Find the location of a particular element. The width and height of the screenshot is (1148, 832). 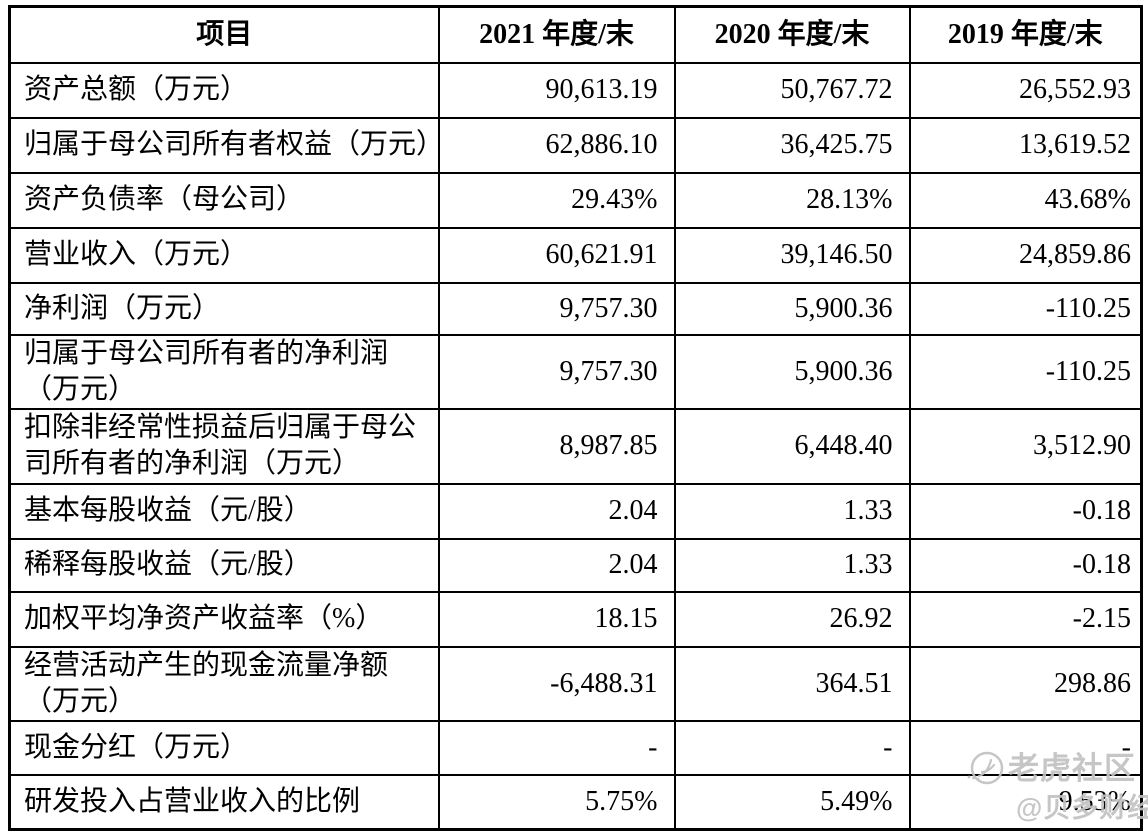

table-row: 研发投入占营业收入的比例 5.75% 5.49% 9.53% is located at coordinates (575, 802).